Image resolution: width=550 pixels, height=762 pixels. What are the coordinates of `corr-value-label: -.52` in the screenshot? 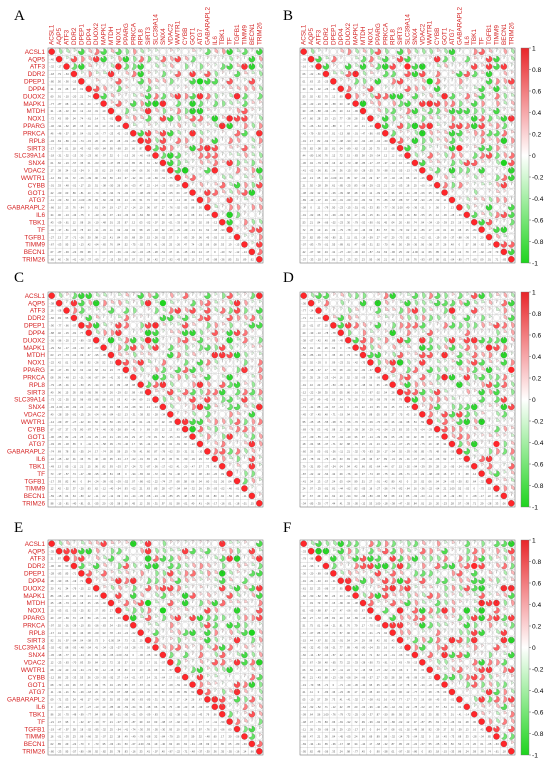 It's located at (363, 222).